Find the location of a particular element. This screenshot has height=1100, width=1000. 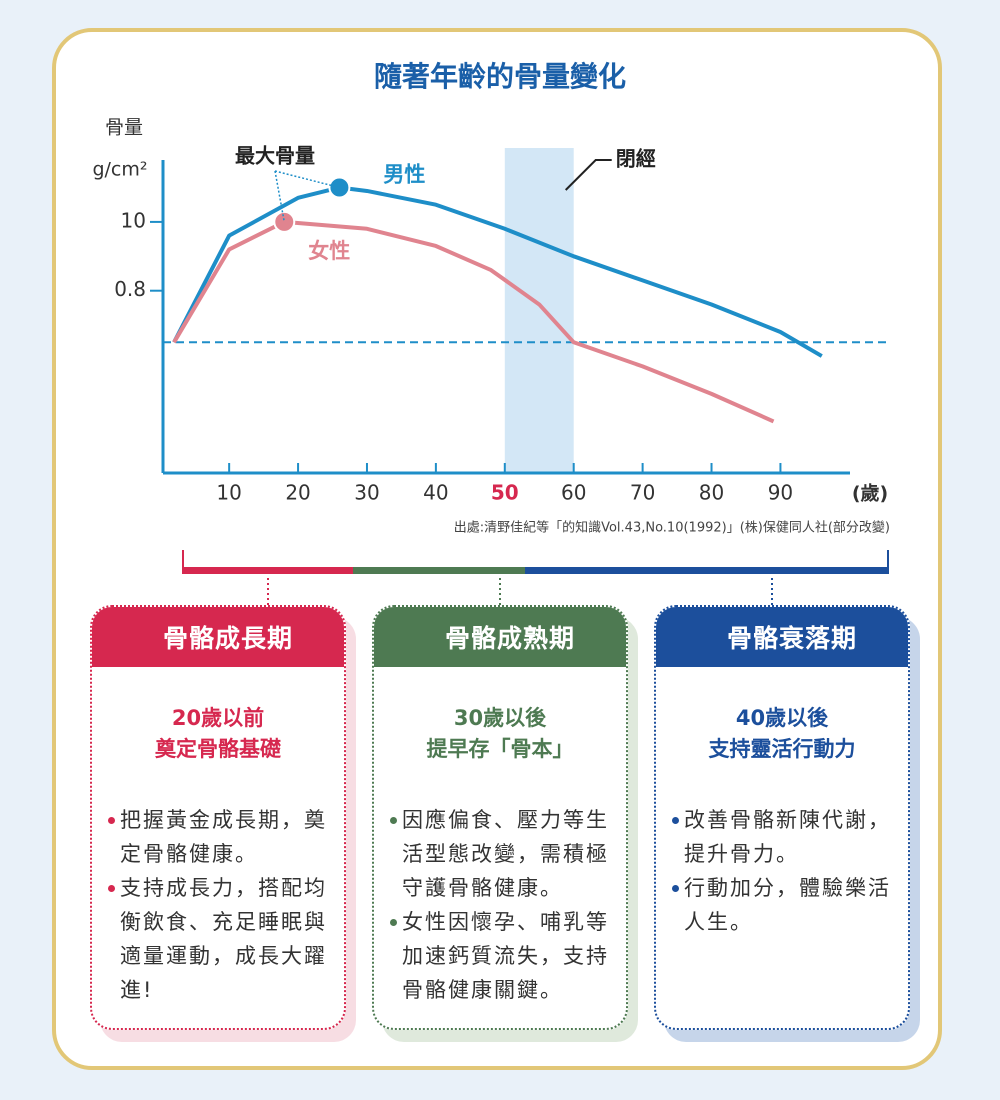

bullet: 把握黃金成長期，奠定骨骼健康。 is located at coordinates (218, 837).